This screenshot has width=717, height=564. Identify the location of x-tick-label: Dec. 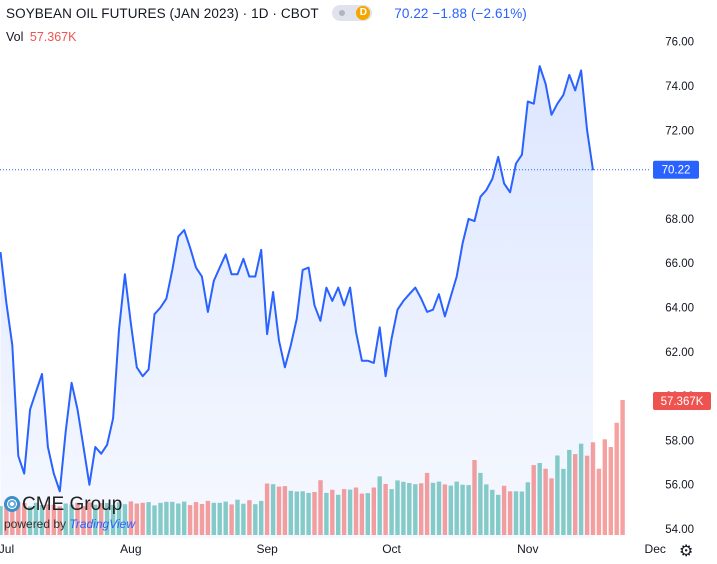
(655, 549).